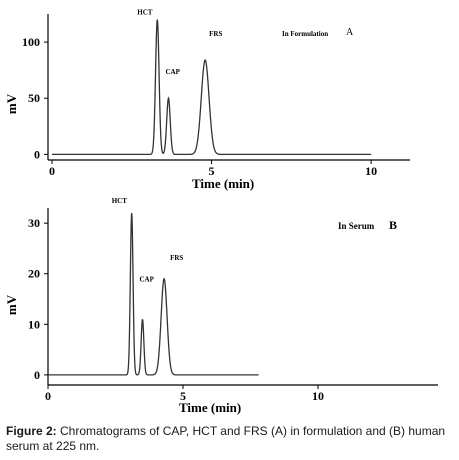  What do you see at coordinates (11, 304) in the screenshot?
I see `y-axis-title-b: mV` at bounding box center [11, 304].